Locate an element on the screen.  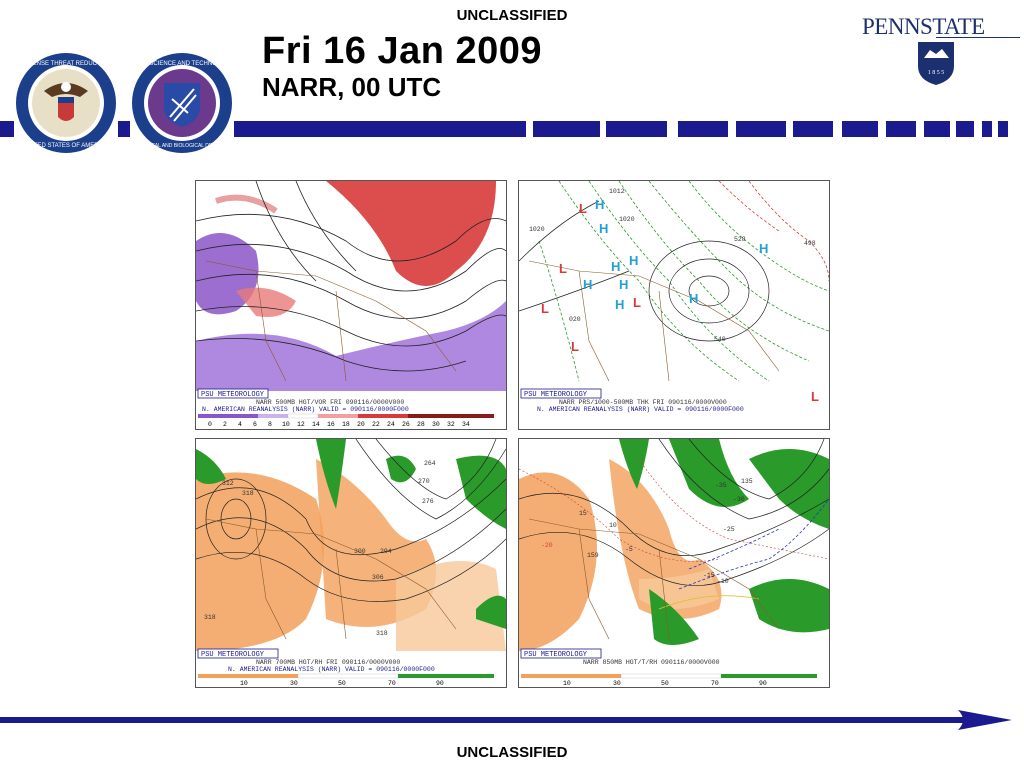
panel4-colorbar is located at coordinates (669, 676).